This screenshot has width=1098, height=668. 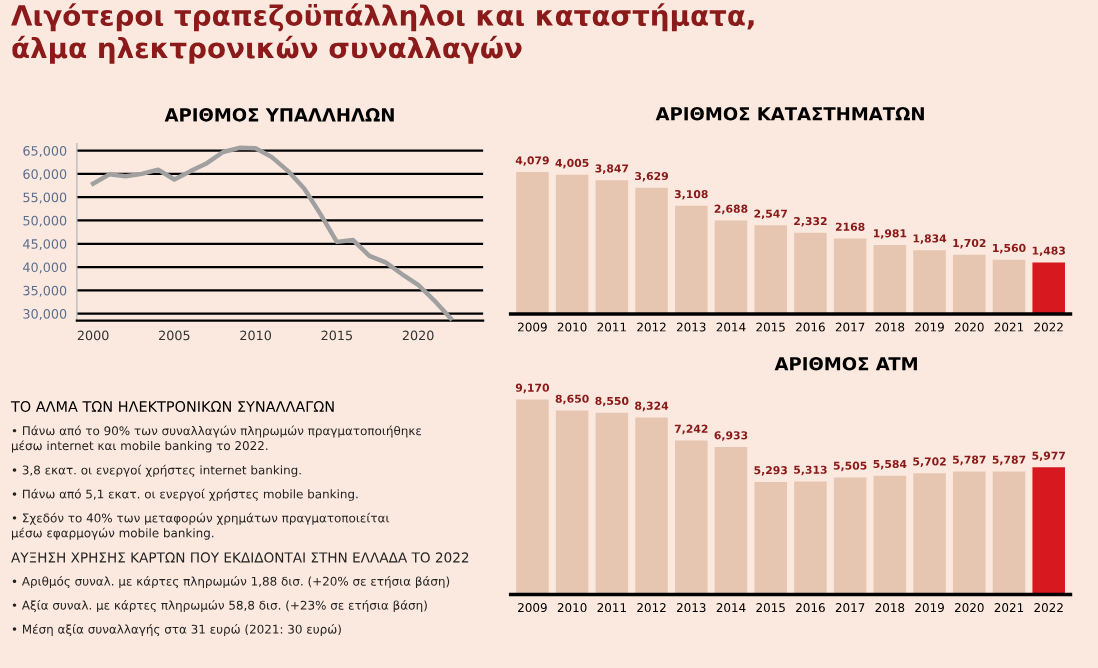 I want to click on chart-title: ΑΡΙΘΜΟΣ ΥΠΑΛΛΗΛΩΝ, so click(x=279, y=115).